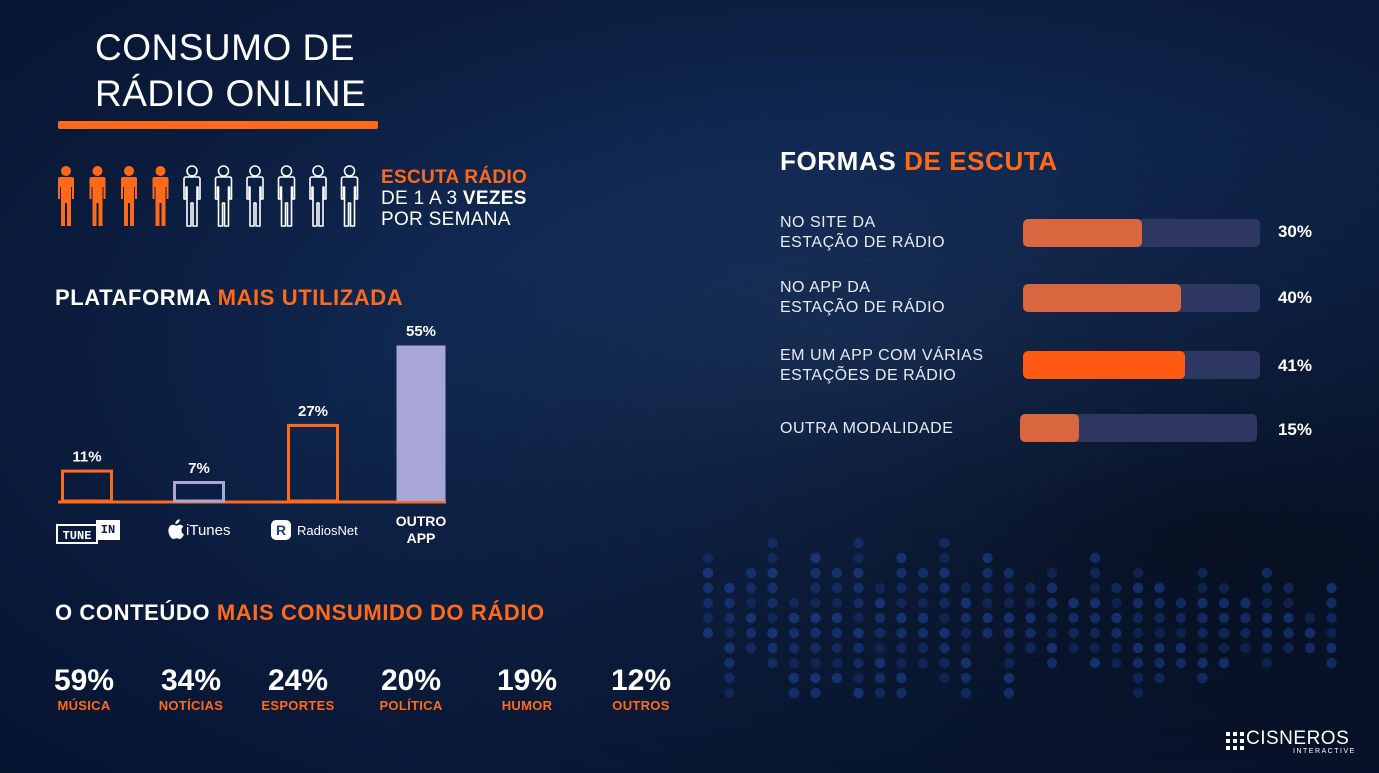 This screenshot has width=1379, height=773. Describe the element at coordinates (527, 705) in the screenshot. I see `stat-label: HUMOR` at that location.